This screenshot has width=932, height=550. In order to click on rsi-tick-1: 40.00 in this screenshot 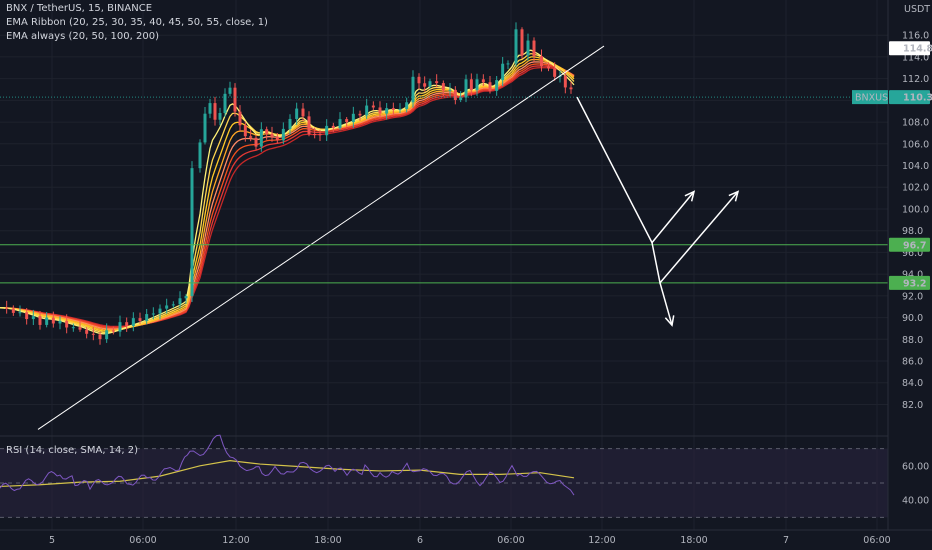, I will do `click(915, 501)`.